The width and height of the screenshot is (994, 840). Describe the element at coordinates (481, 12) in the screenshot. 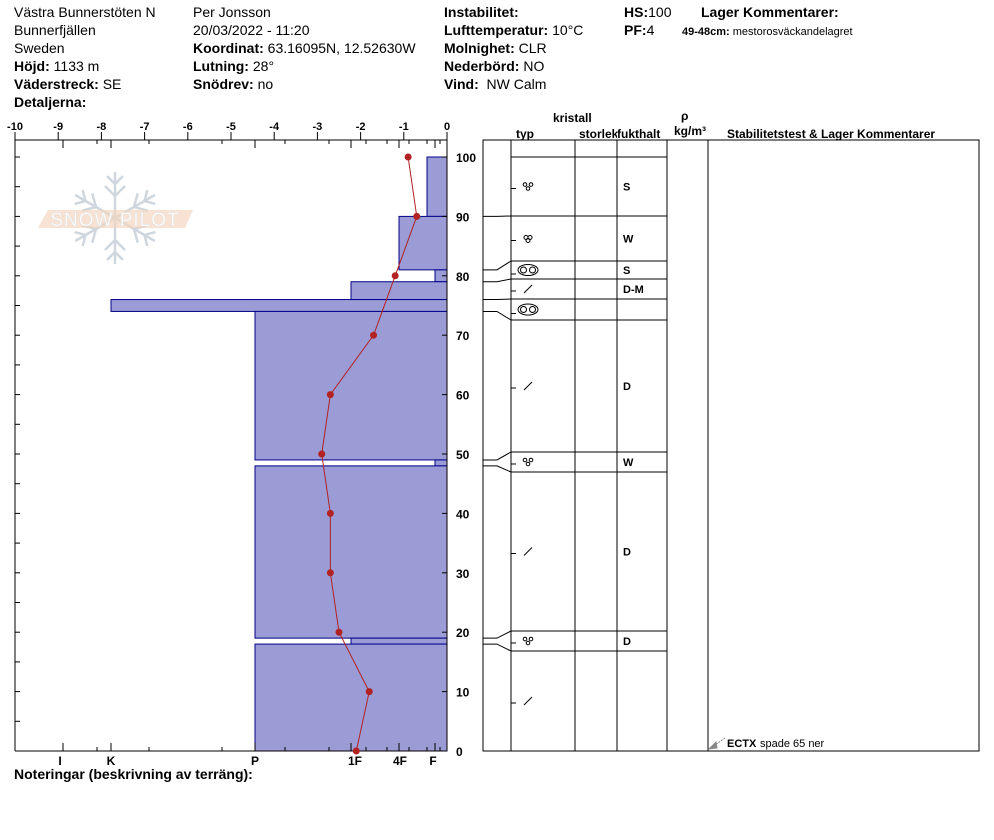

I see `instability-label: Instabilitet:` at that location.